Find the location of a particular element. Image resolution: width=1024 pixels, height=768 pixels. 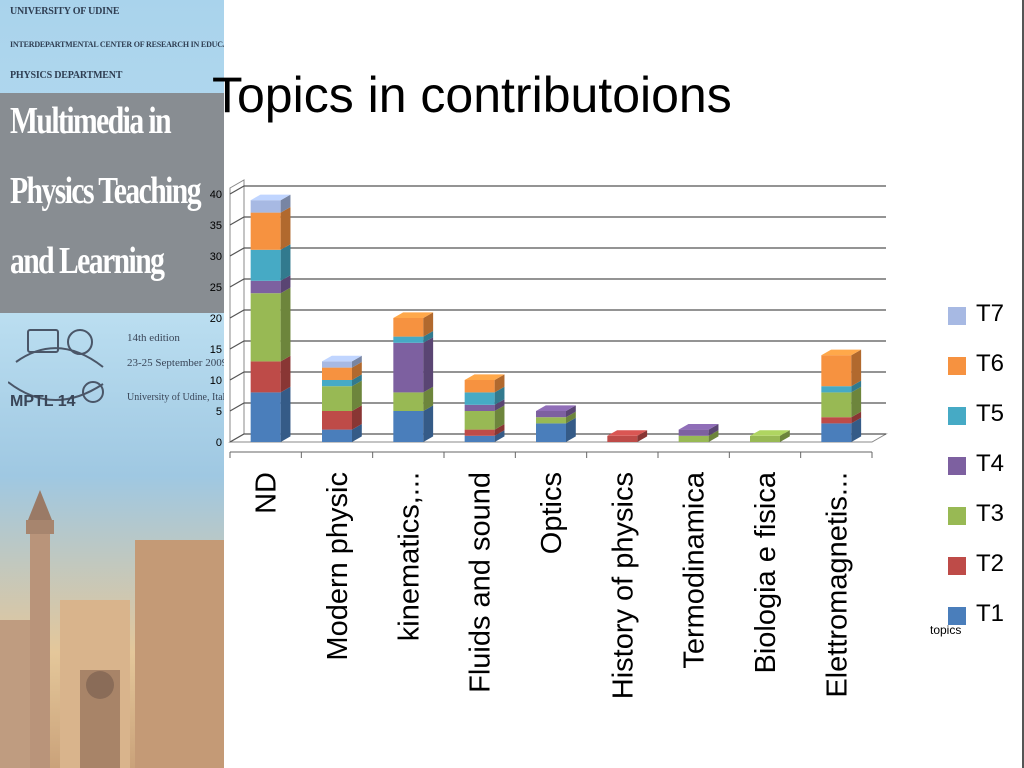

bar-T7-1-side is located at coordinates (357, 361).